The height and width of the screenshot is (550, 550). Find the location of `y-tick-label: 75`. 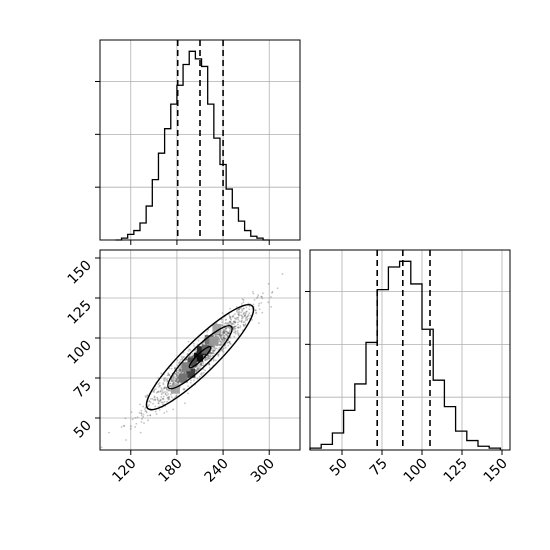

y-tick-label: 75 is located at coordinates (83, 390).